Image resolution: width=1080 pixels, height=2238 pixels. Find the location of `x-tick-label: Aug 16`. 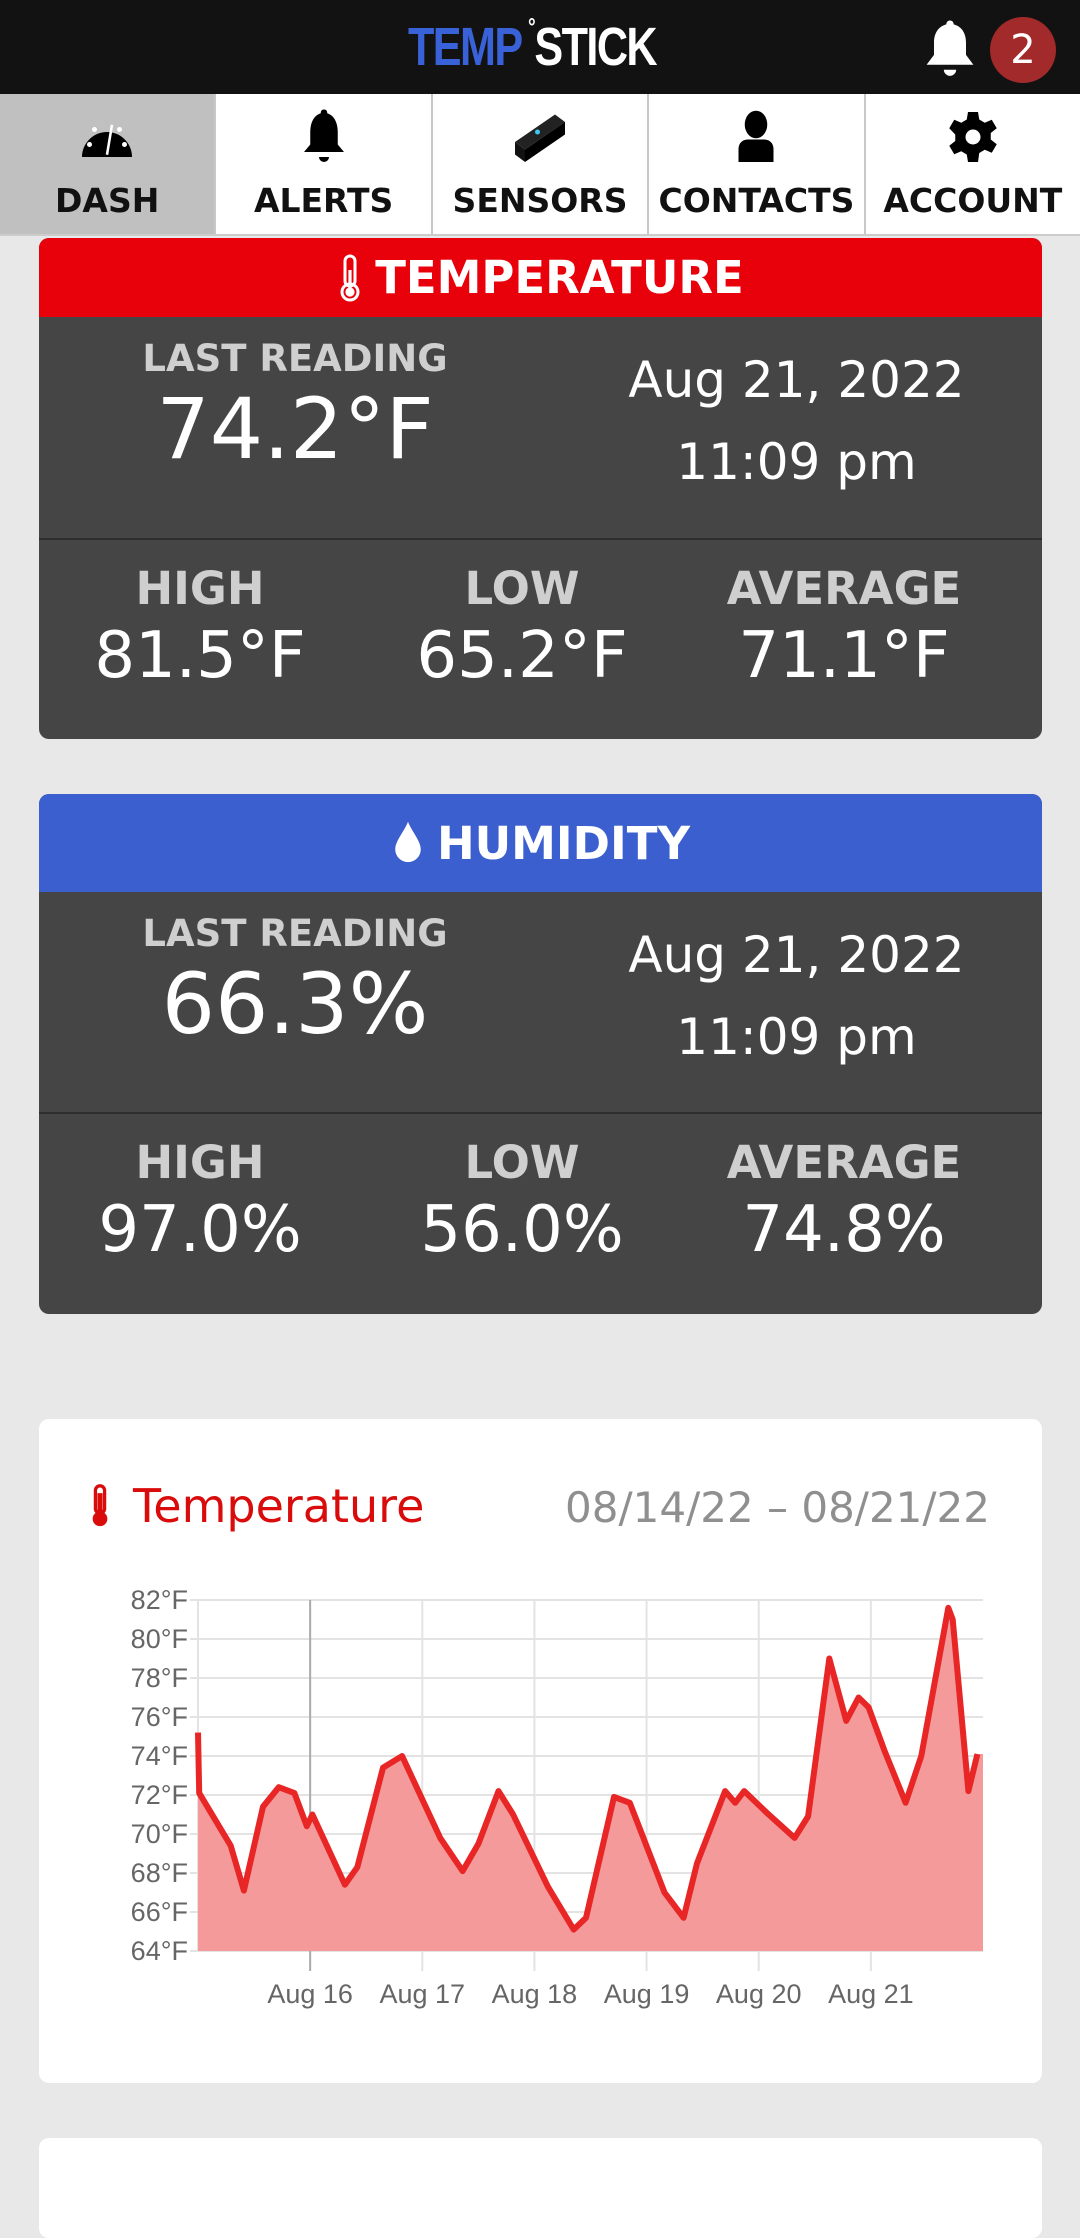

x-tick-label: Aug 16 is located at coordinates (310, 1994).